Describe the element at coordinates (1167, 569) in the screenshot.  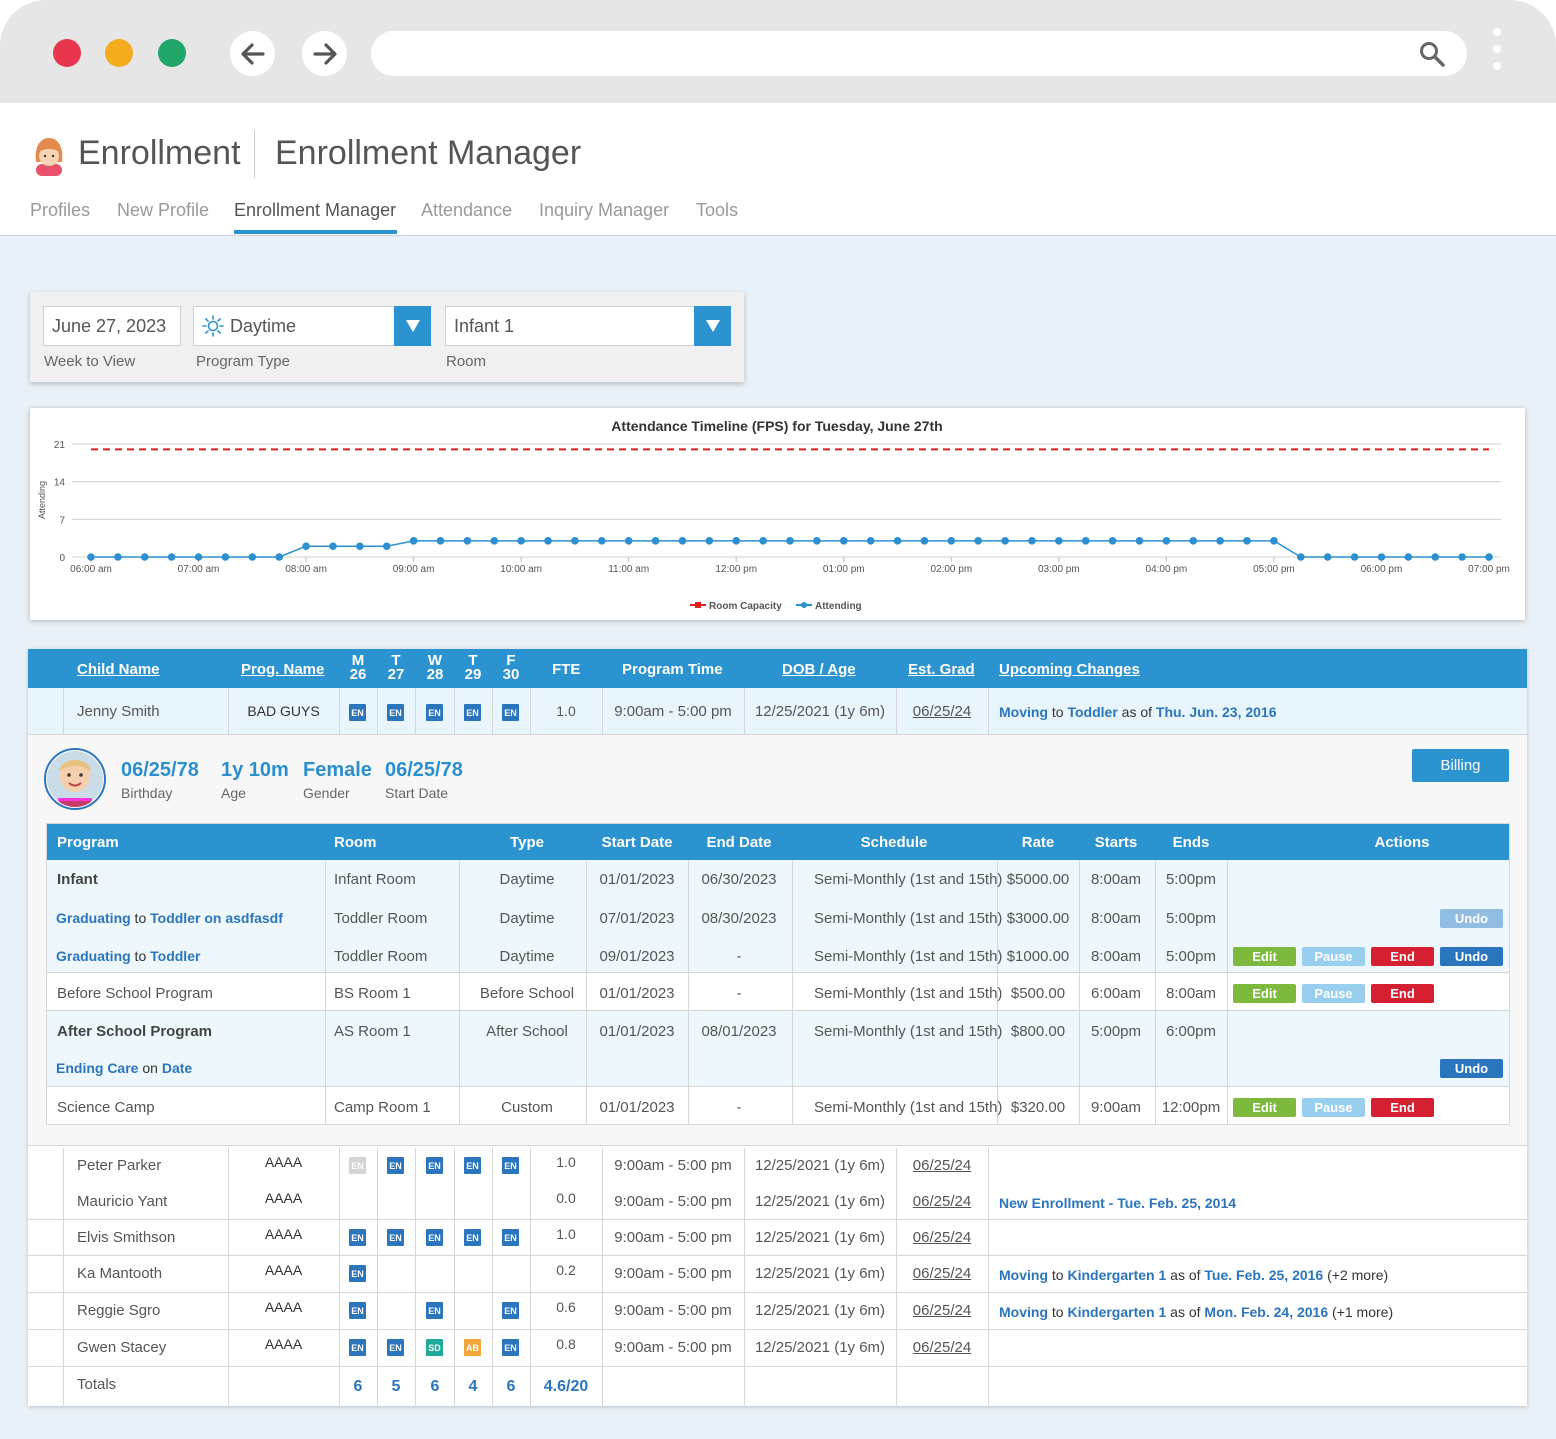
I see `x-tick-label: 04:00 pm` at that location.